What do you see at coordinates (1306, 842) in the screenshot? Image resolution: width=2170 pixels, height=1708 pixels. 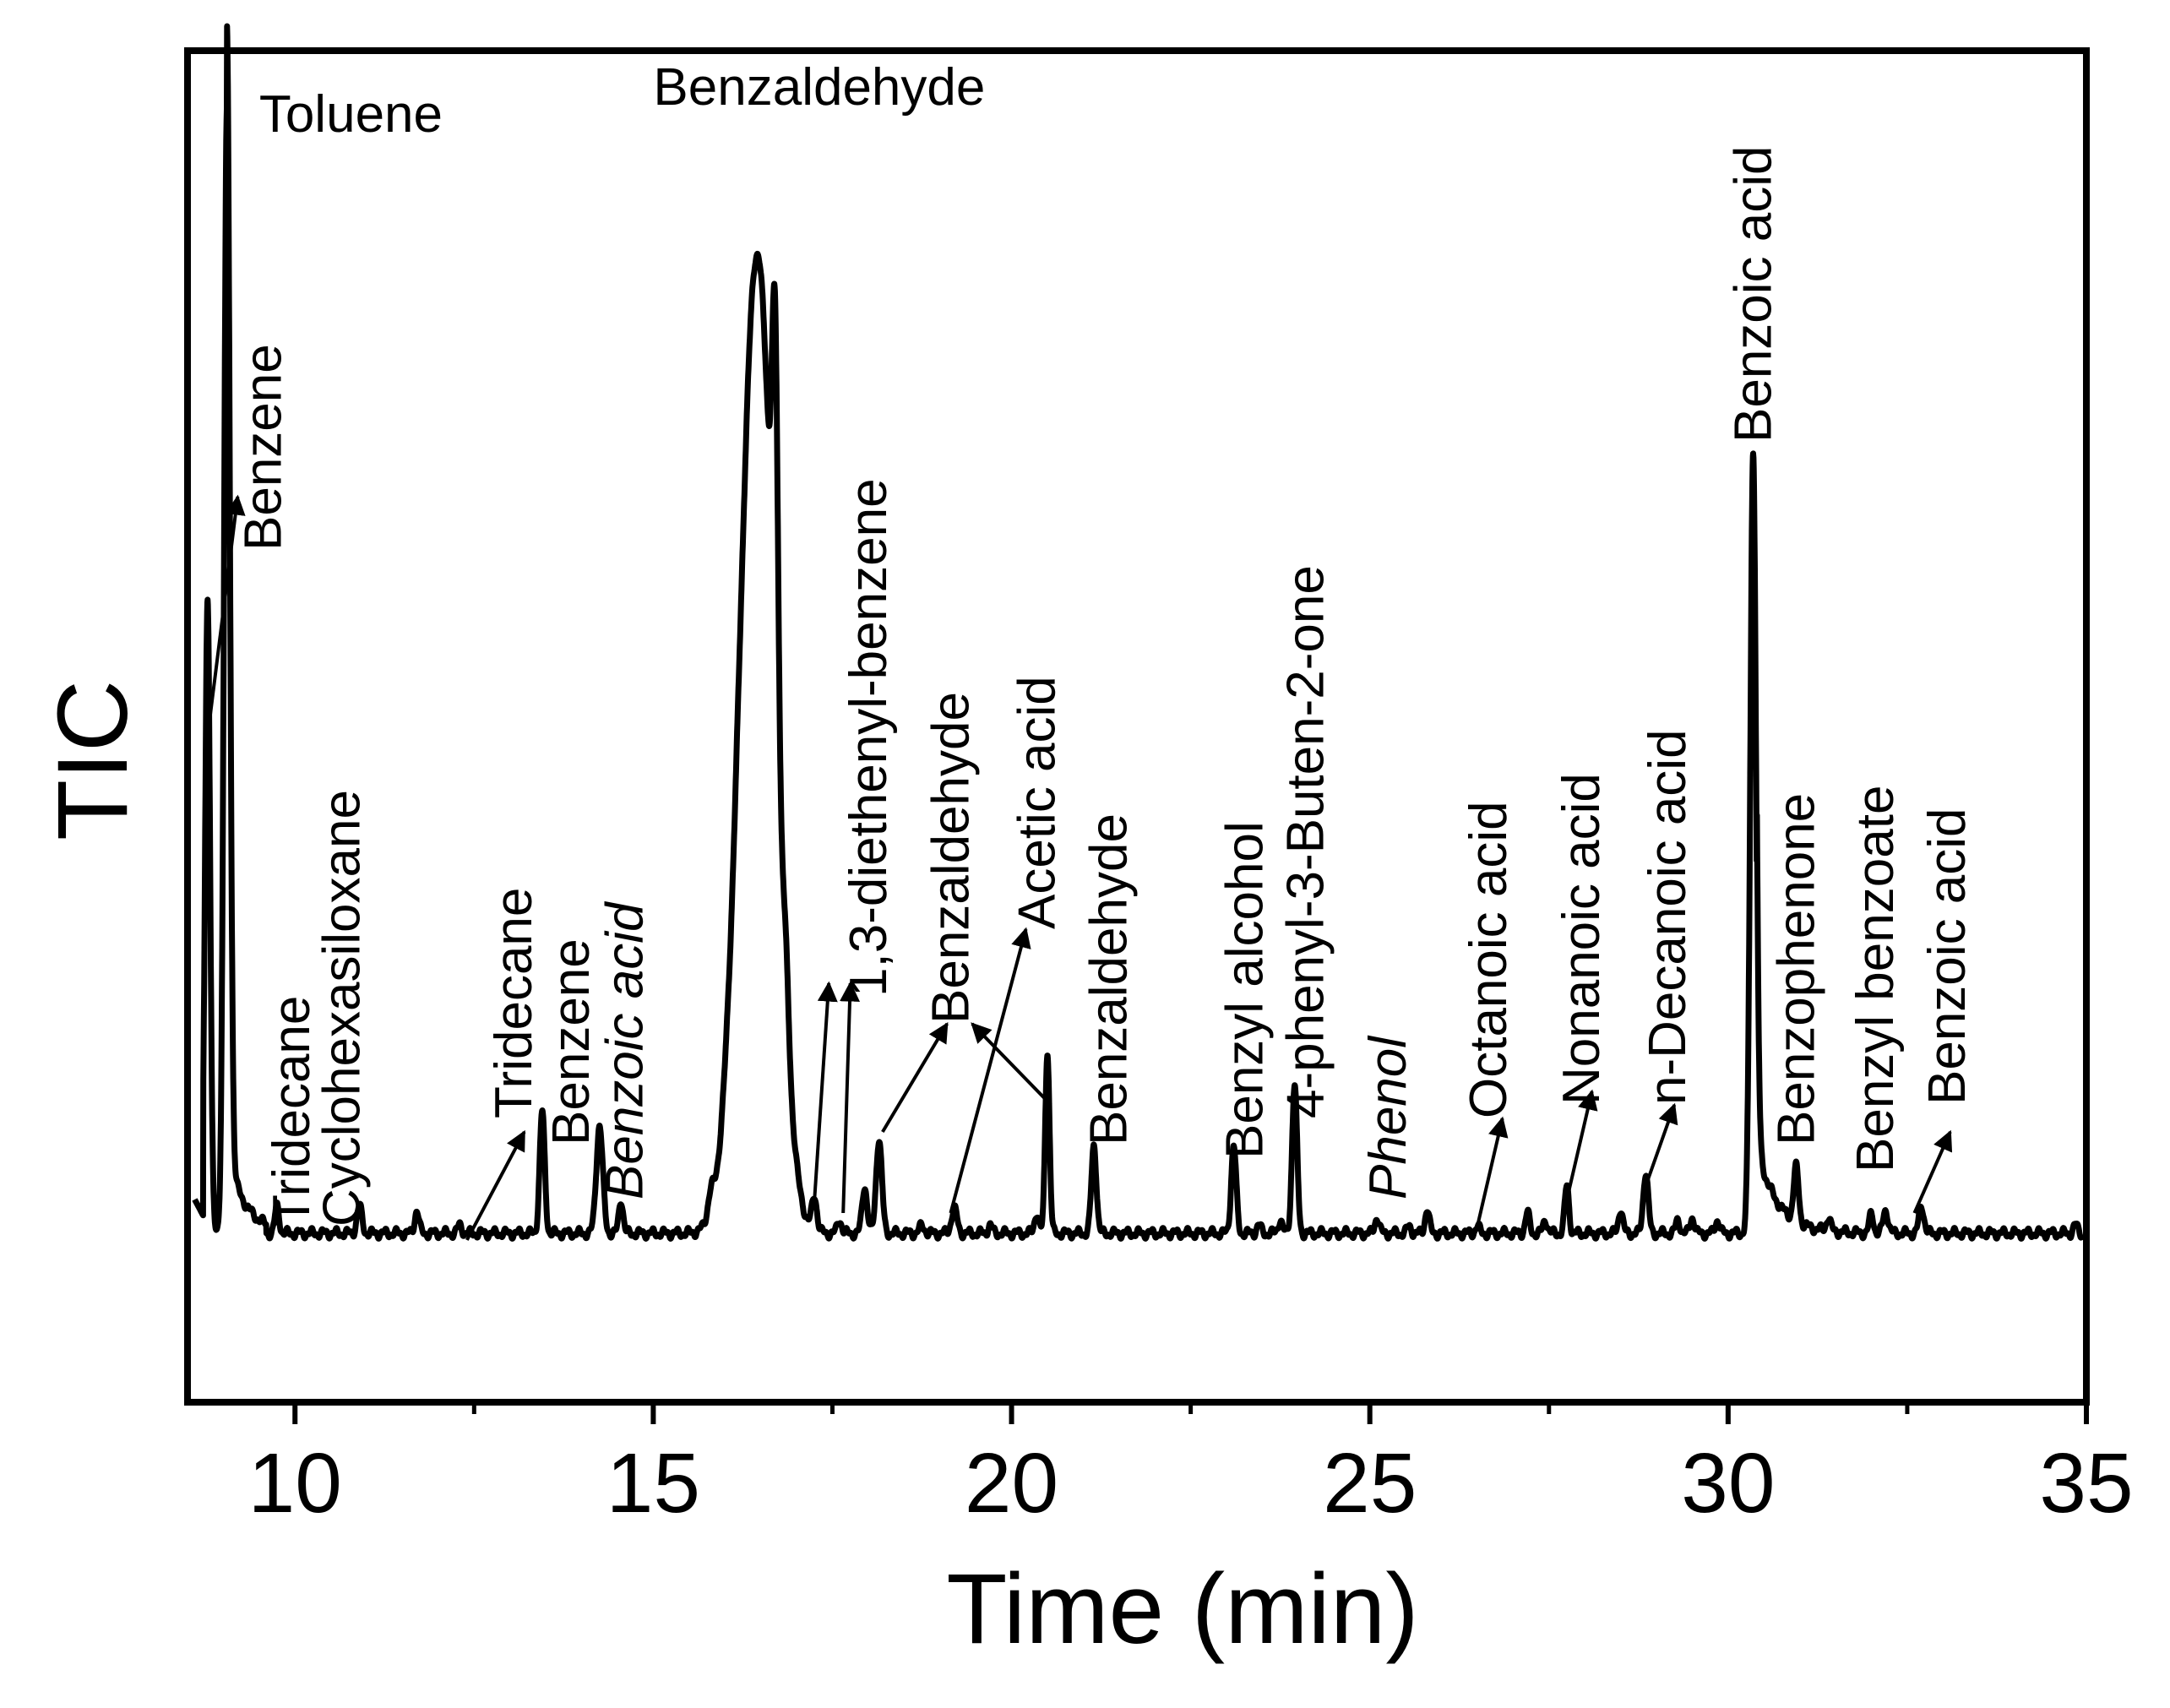 I see `annotation-phenyl-buten-one: 4-phenyl-3-Buten-2-one` at bounding box center [1306, 842].